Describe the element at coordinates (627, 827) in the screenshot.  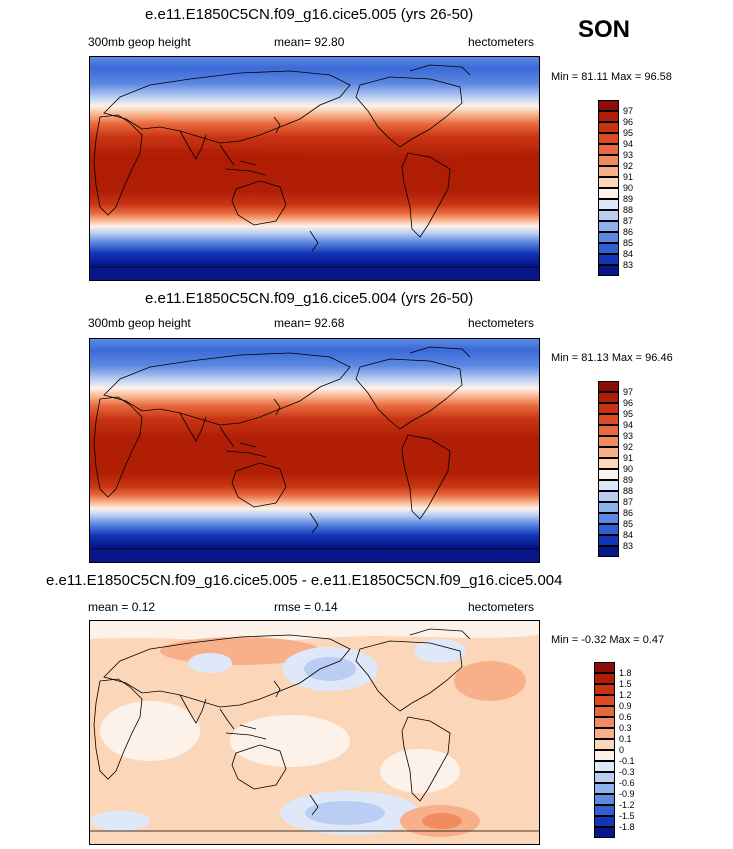
I see `colorbar-label: -1.8` at that location.